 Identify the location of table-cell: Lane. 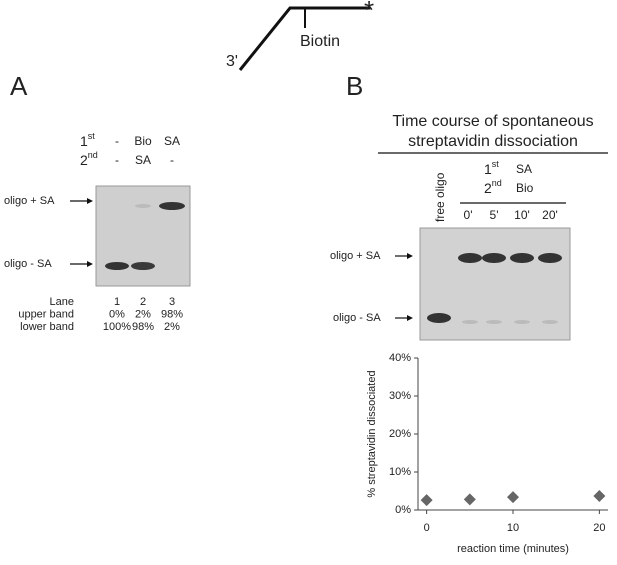
(62, 302).